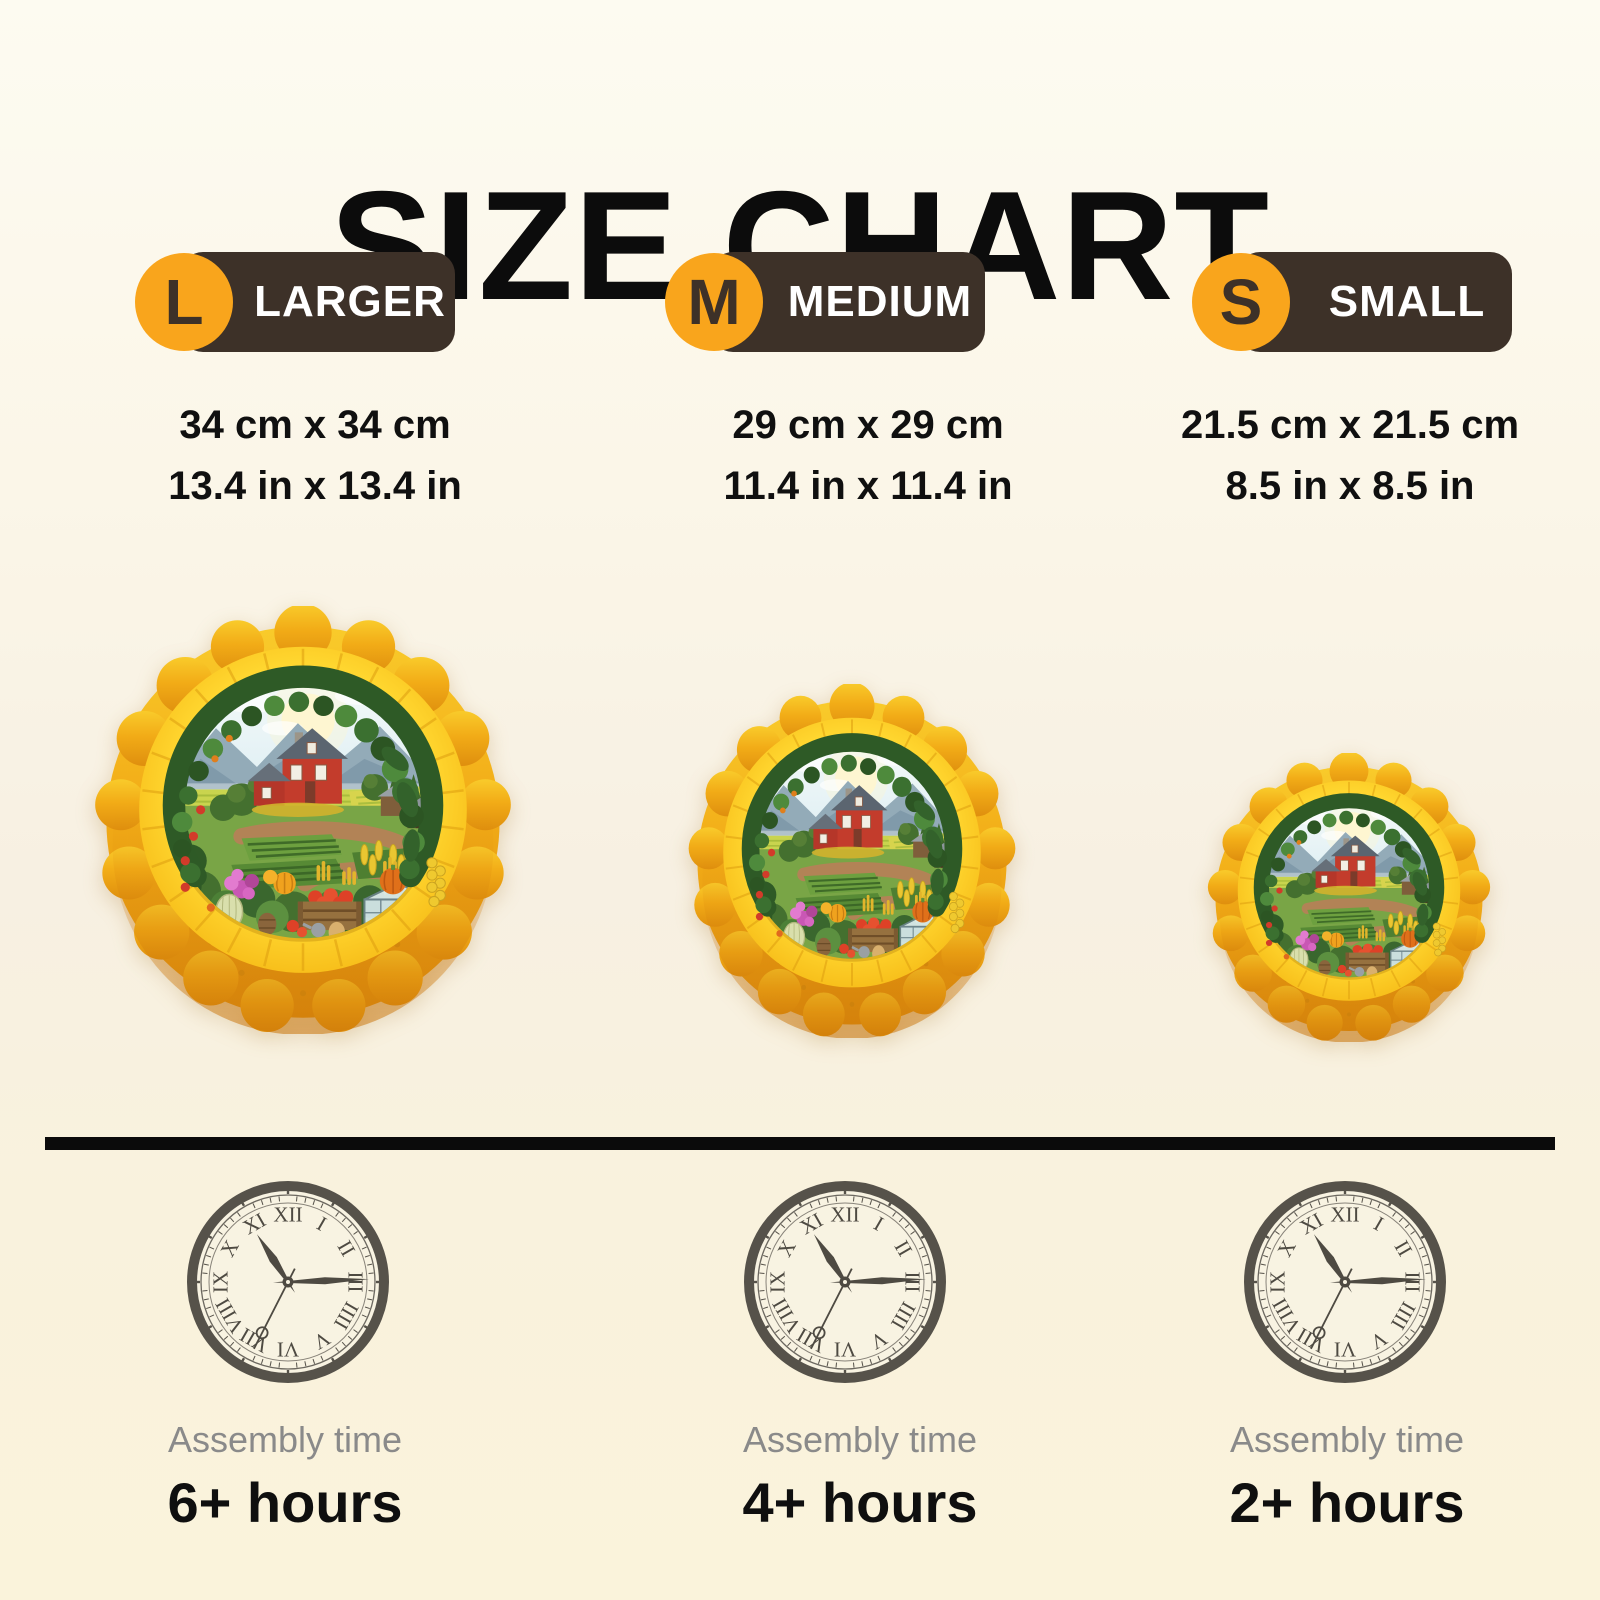 This screenshot has height=1600, width=1600. I want to click on clock-icon-larger, so click(288, 1282).